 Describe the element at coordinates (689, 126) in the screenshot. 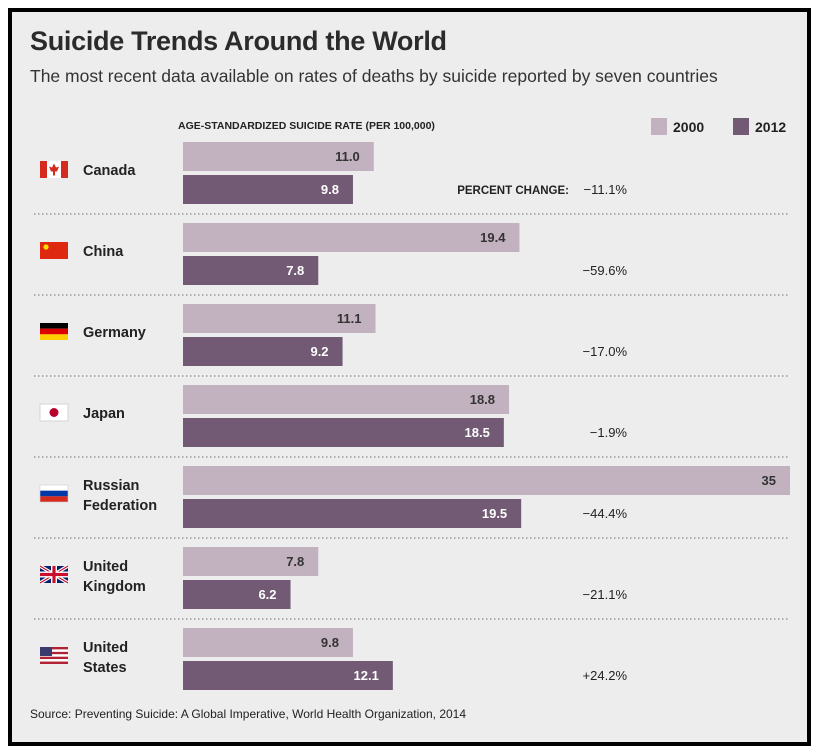

I see `legend-label-2000: 2000` at that location.